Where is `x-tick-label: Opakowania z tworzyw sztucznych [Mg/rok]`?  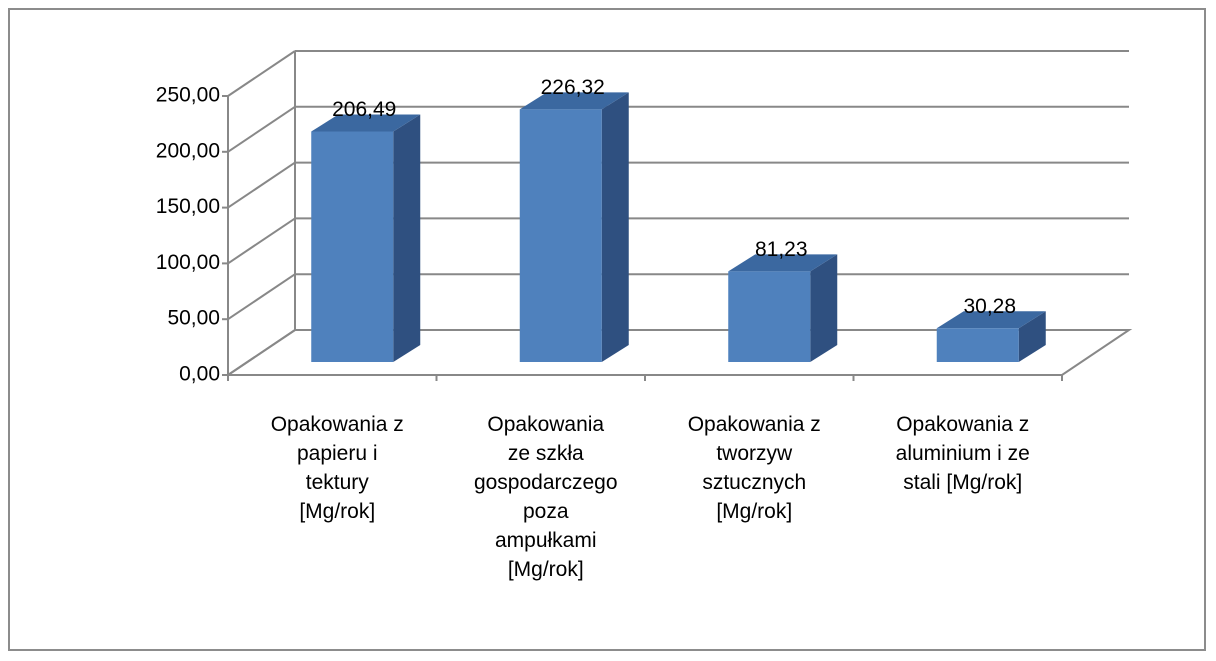
x-tick-label: Opakowania z tworzyw sztucznych [Mg/rok] is located at coordinates (754, 468).